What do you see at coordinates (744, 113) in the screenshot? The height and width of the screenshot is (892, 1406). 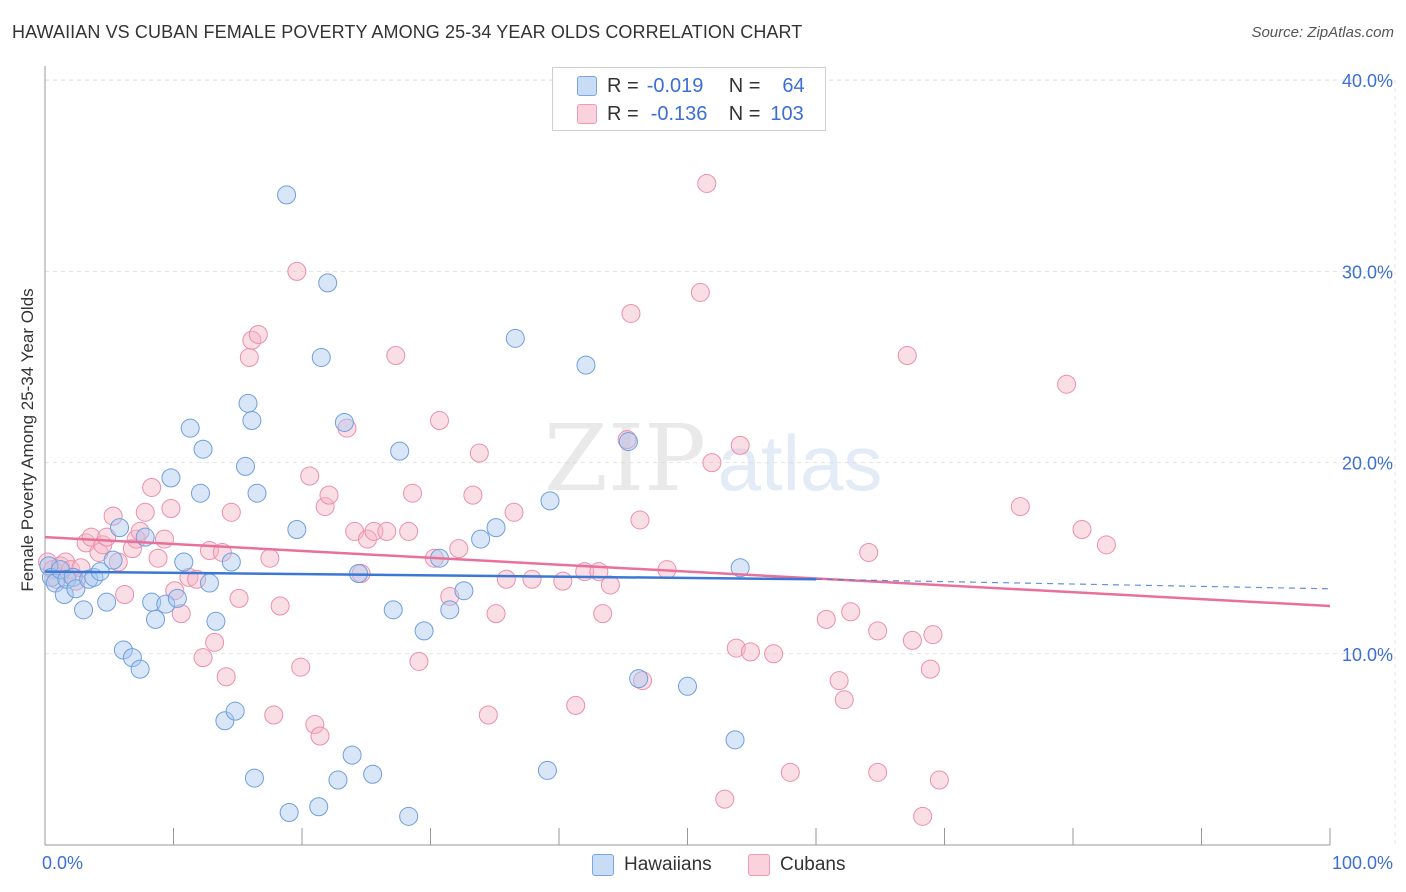 I see `n-label: N =` at bounding box center [744, 113].